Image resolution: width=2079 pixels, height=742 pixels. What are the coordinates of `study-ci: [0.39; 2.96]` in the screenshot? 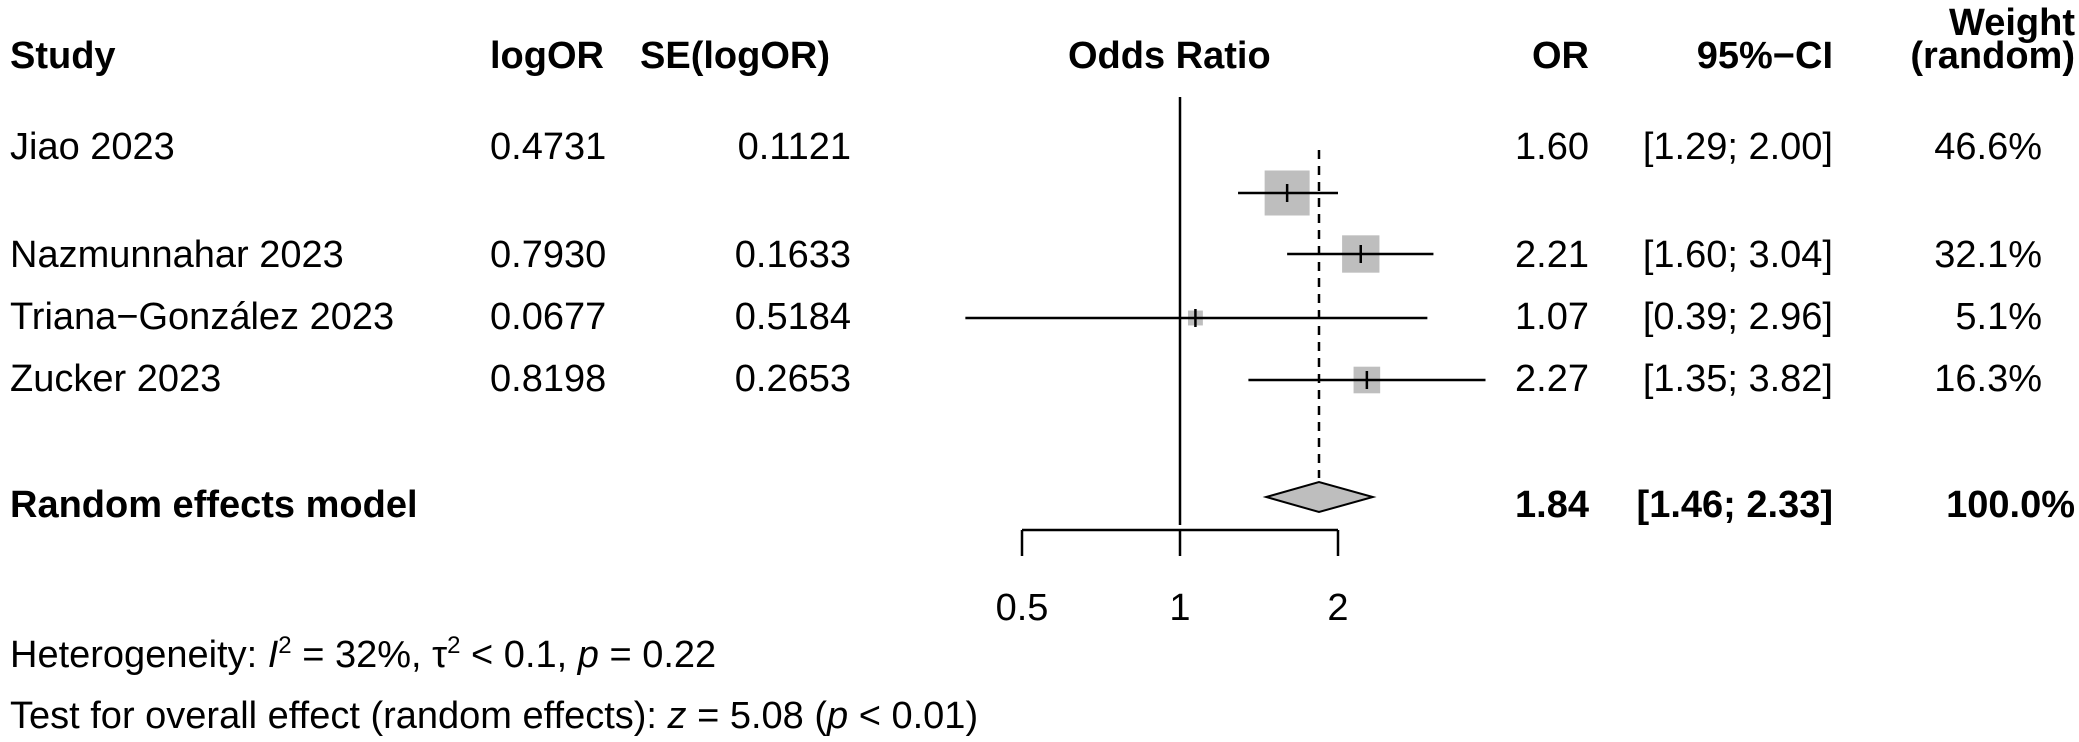 It's located at (1737, 317).